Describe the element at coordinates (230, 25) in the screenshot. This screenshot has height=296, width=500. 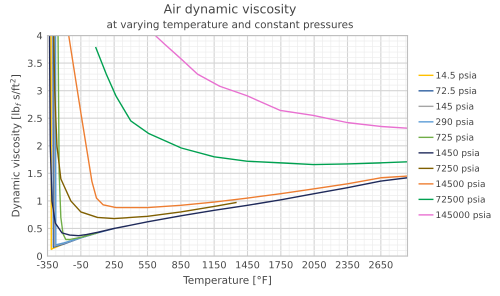
I see `chart-subtitle: at varying temperature and constant pressures` at that location.